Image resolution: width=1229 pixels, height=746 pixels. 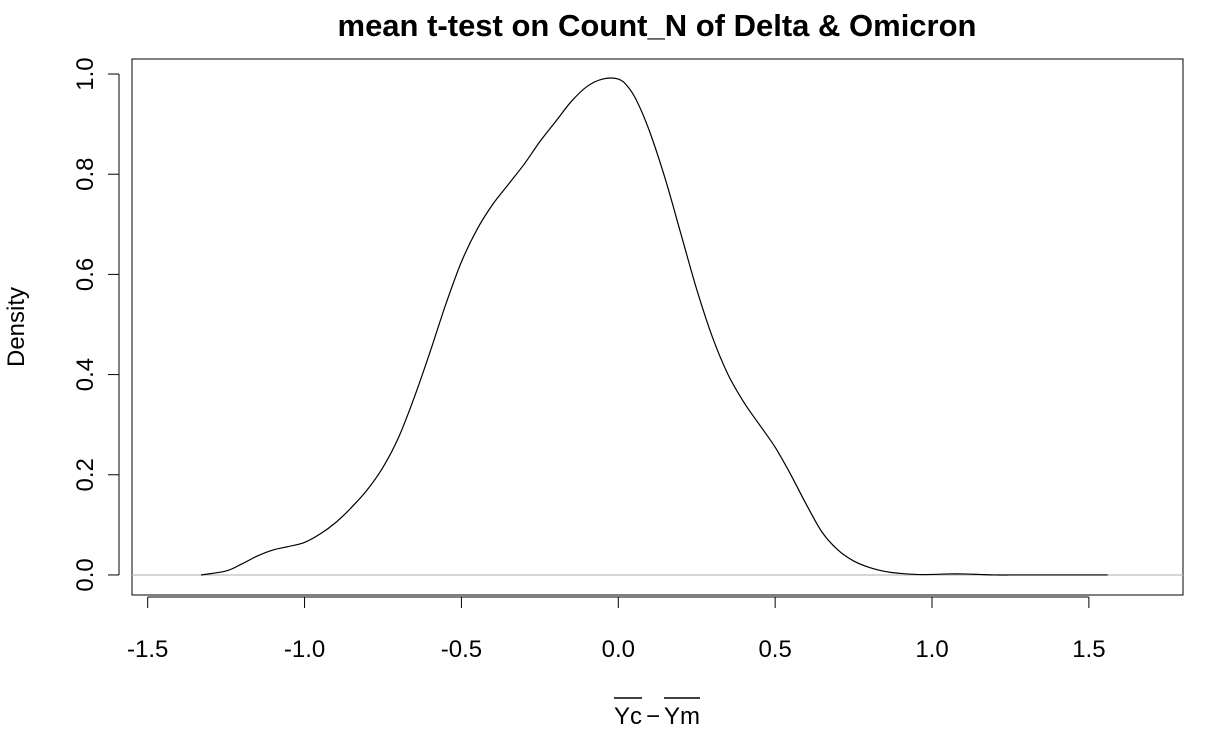 What do you see at coordinates (1088, 649) in the screenshot?
I see `x-tick-label: 1.5` at bounding box center [1088, 649].